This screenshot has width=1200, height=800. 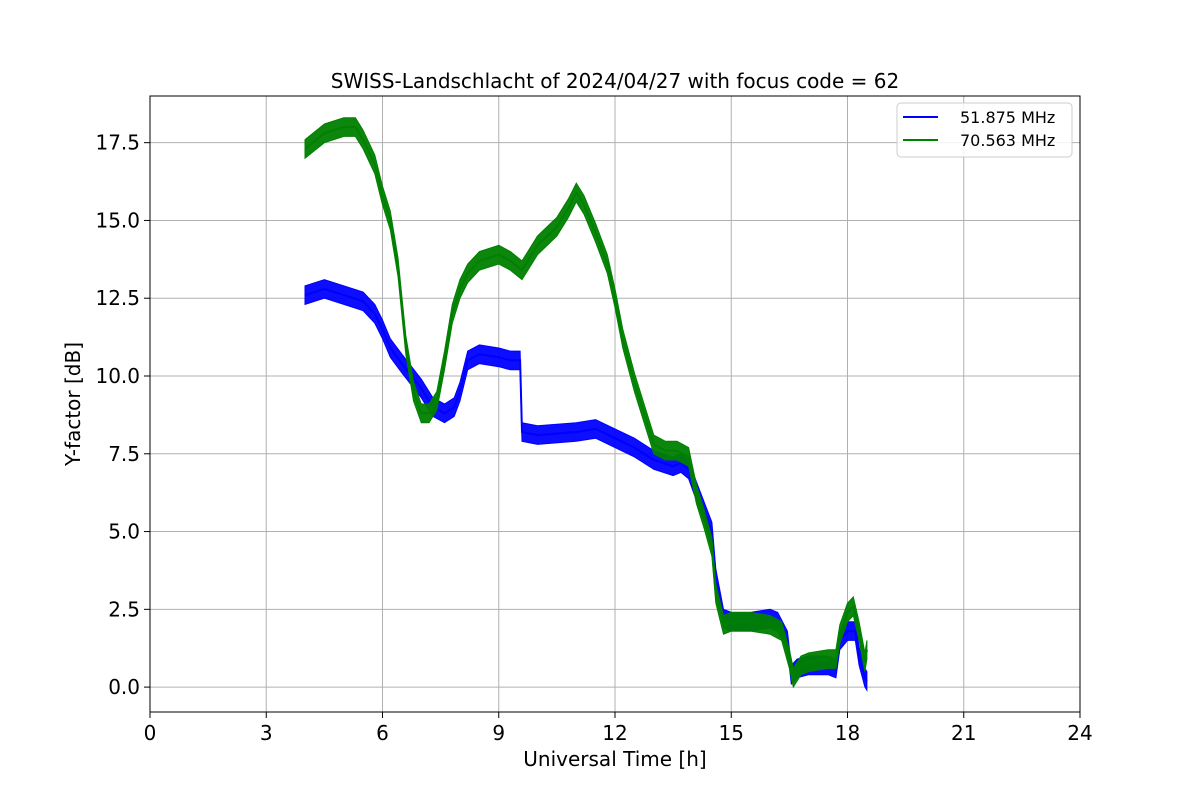 What do you see at coordinates (614, 759) in the screenshot?
I see `x-axis-label: Universal Time [h]` at bounding box center [614, 759].